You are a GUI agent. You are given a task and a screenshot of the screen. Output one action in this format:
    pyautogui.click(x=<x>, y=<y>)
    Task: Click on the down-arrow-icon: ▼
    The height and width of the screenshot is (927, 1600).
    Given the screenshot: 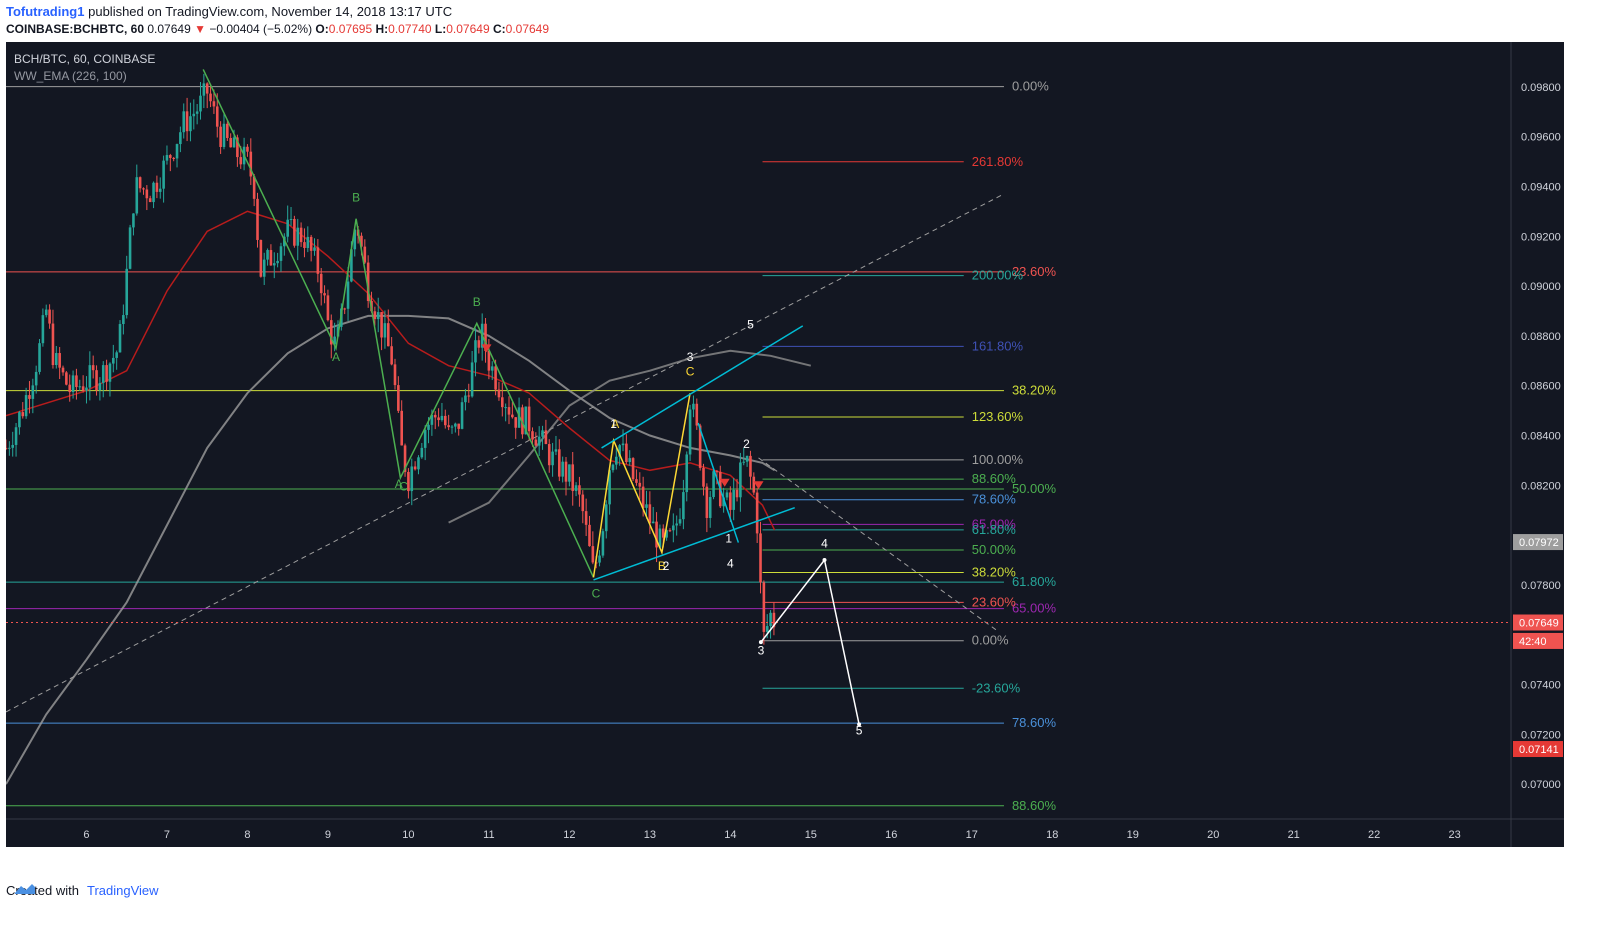 What is the action you would take?
    pyautogui.click(x=200, y=29)
    